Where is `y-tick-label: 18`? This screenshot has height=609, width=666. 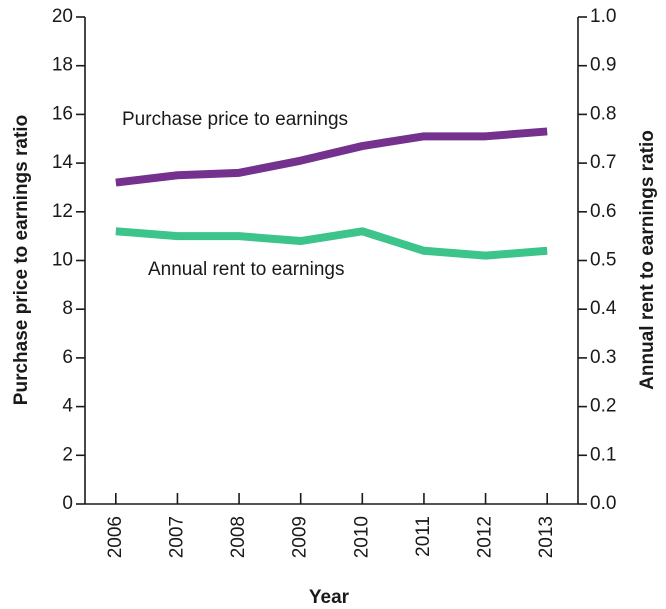 y-tick-label: 18 is located at coordinates (62, 65).